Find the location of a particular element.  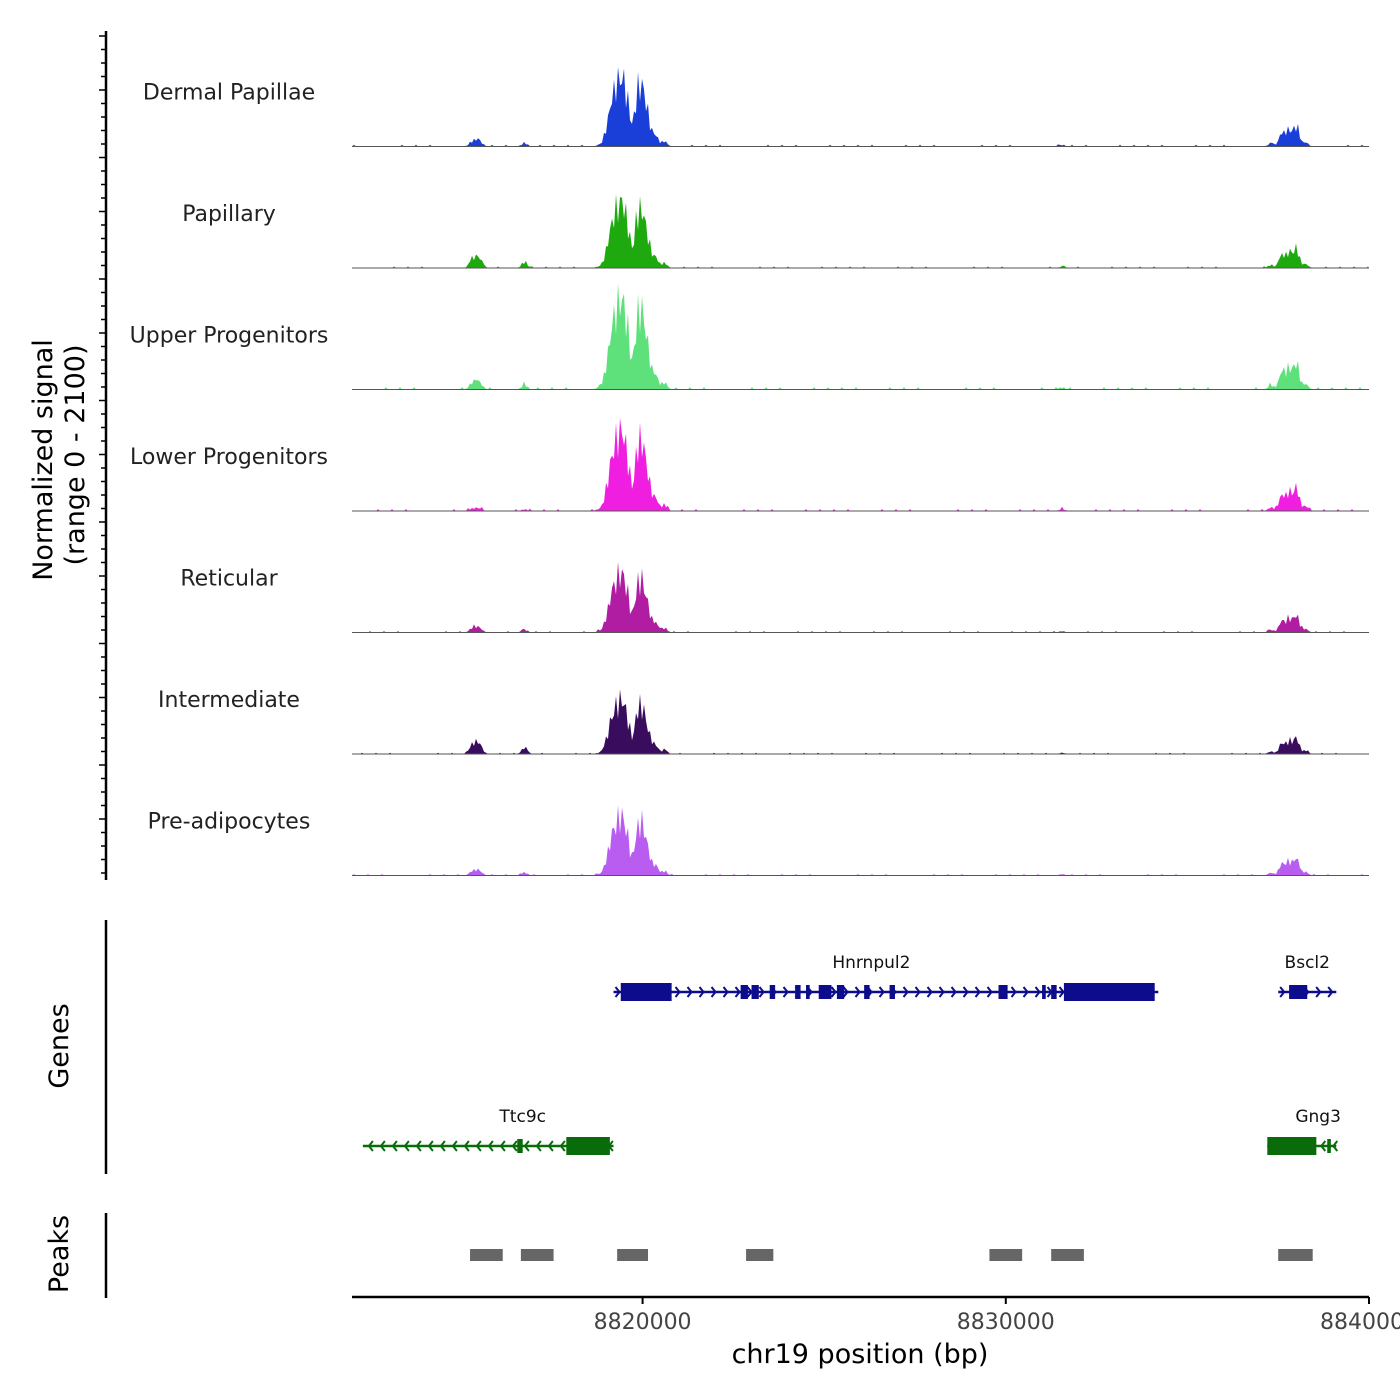

x-tick-label: 8830000 is located at coordinates (1006, 1322).